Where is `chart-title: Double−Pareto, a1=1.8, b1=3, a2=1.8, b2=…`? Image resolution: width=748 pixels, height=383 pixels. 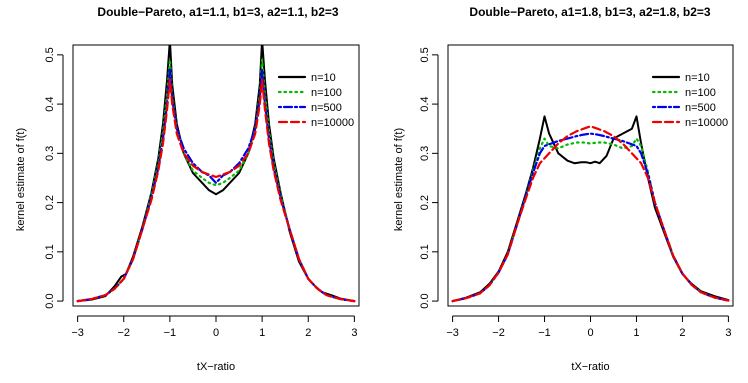 chart-title: Double−Pareto, a1=1.8, b1=3, a2=1.8, b2=… is located at coordinates (589, 12).